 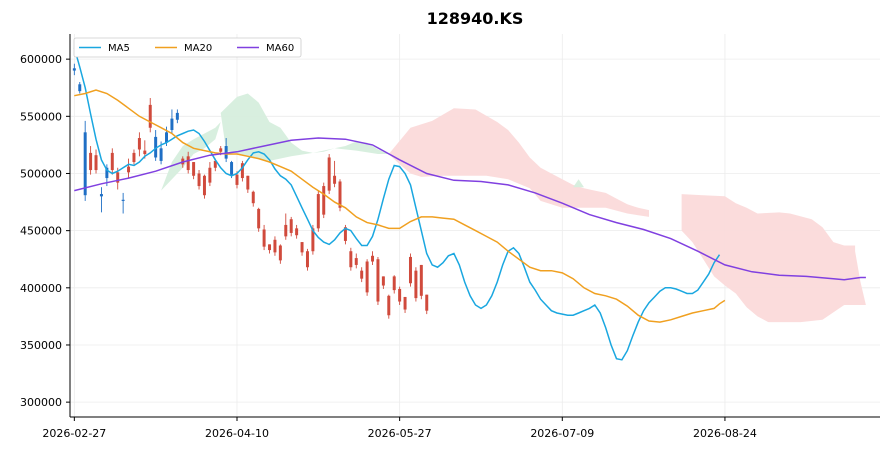 What do you see at coordinates (237, 433) in the screenshot?
I see `x-tick-label: 2026-04-10` at bounding box center [237, 433].